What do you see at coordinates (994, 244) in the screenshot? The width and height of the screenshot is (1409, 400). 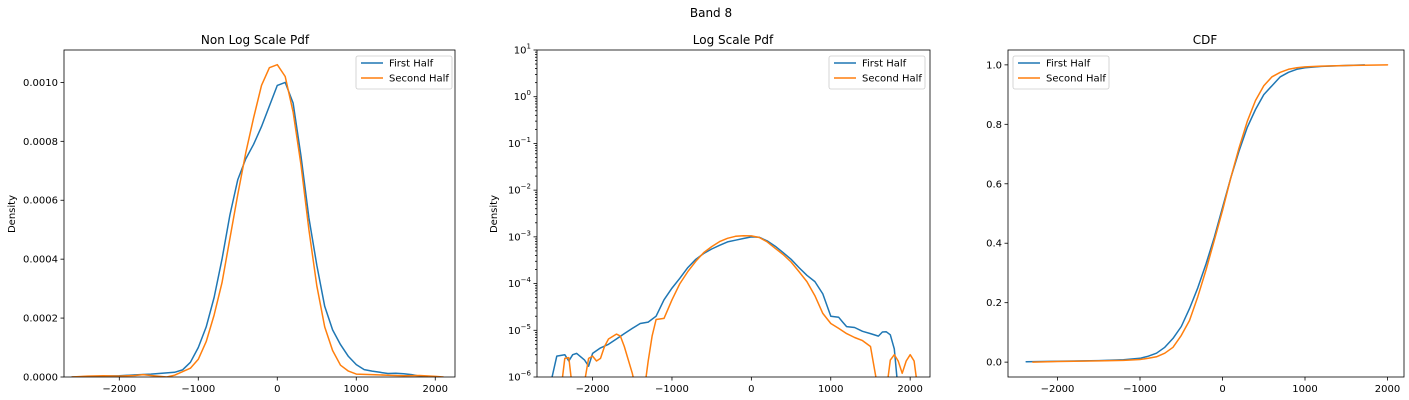 I see `y-tick-label: 0.4` at bounding box center [994, 244].